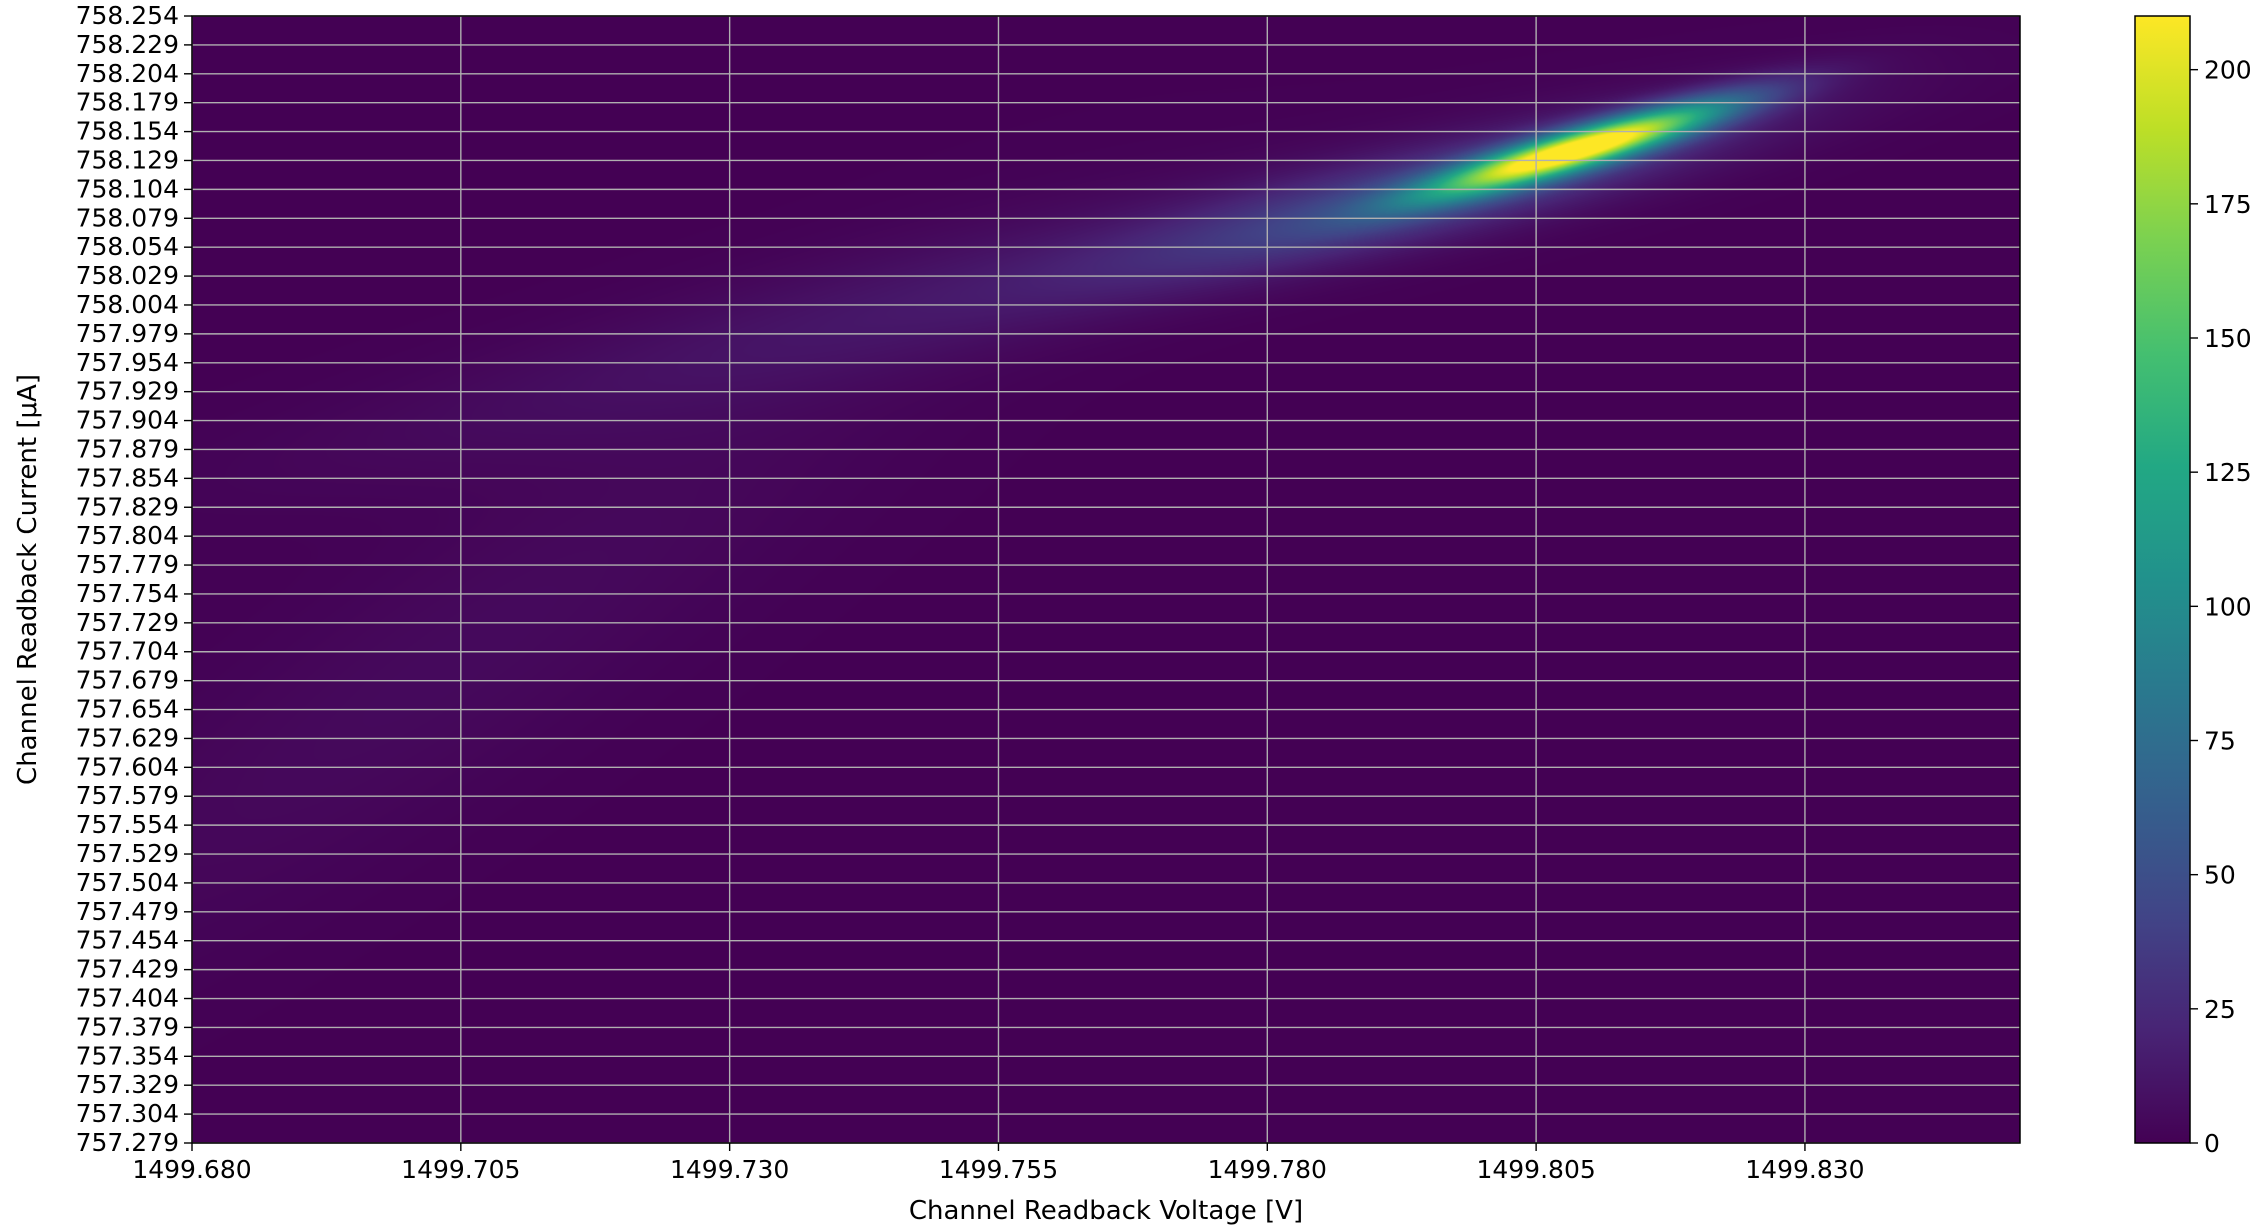  What do you see at coordinates (2228, 606) in the screenshot?
I see `colorbar-tick-label: 100` at bounding box center [2228, 606].